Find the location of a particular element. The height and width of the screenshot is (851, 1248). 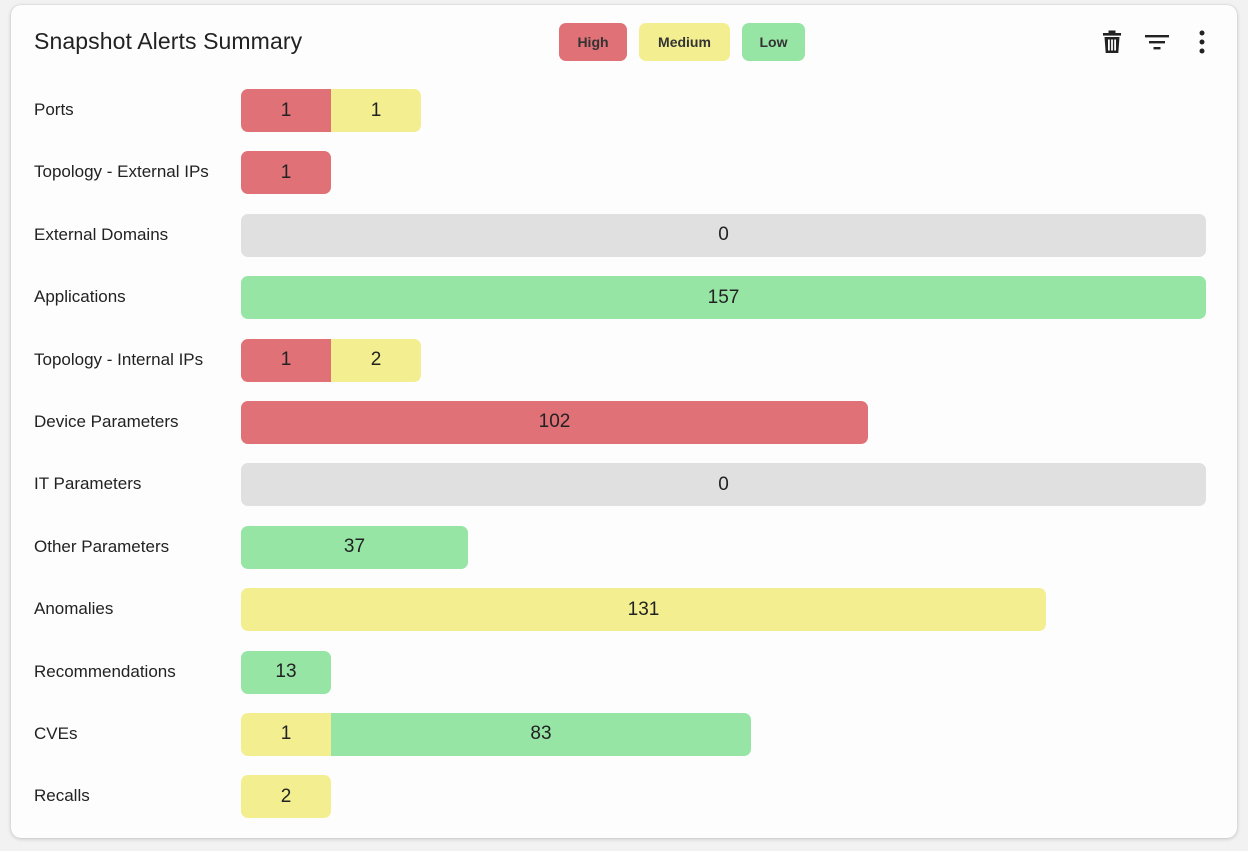

severity-legend: High Medium Low is located at coordinates (682, 42).